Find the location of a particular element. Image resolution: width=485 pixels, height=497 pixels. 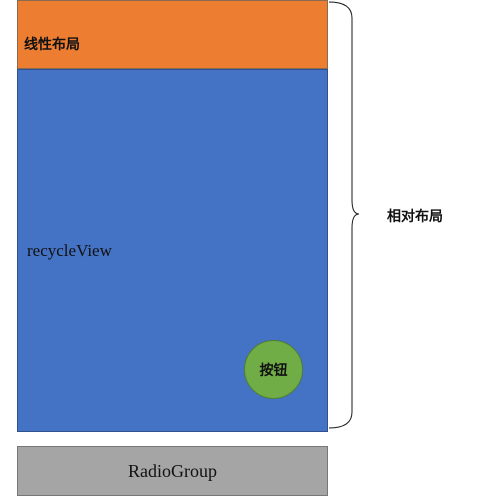

radio-group-box: RadioGroup is located at coordinates (172, 471).